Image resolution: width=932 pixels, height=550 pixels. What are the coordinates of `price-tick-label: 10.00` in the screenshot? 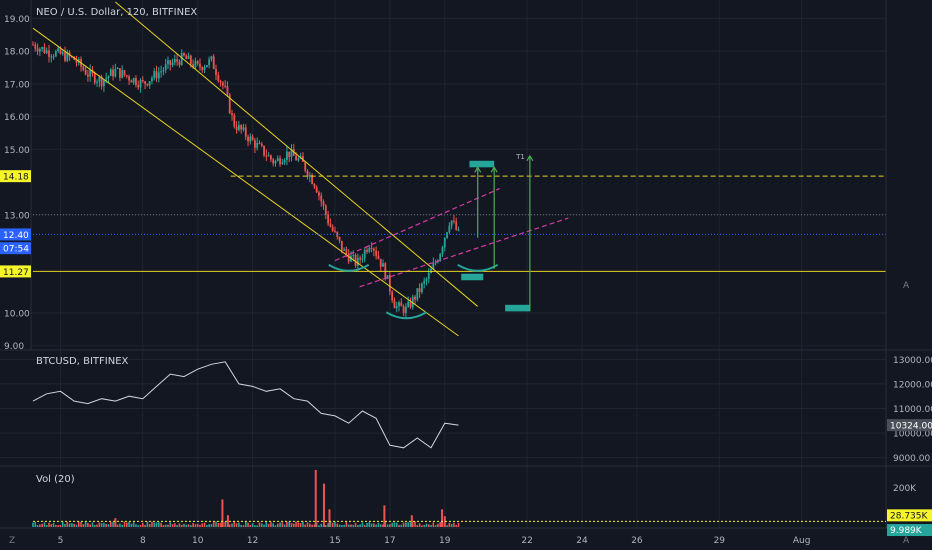 It's located at (17, 314).